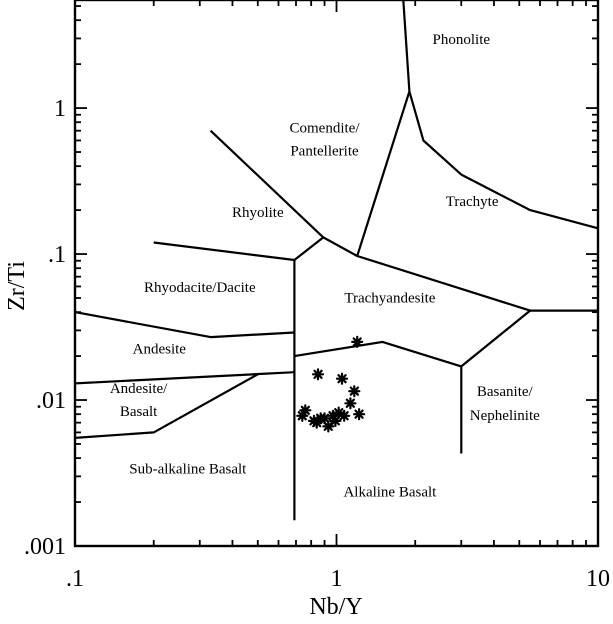  I want to click on field-label: Basalt, so click(139, 412).